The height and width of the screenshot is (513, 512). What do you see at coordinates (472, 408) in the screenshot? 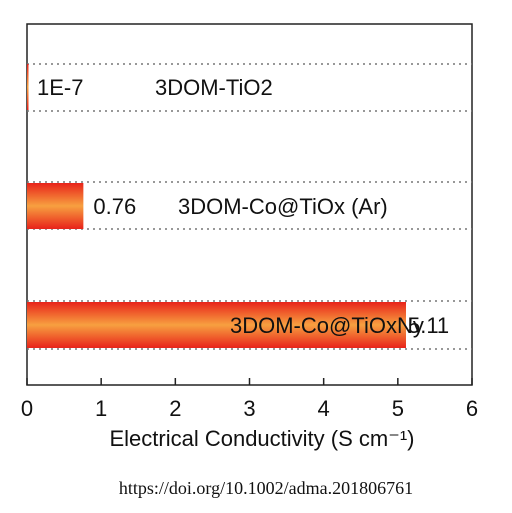
I see `x-tick-label: 6` at bounding box center [472, 408].